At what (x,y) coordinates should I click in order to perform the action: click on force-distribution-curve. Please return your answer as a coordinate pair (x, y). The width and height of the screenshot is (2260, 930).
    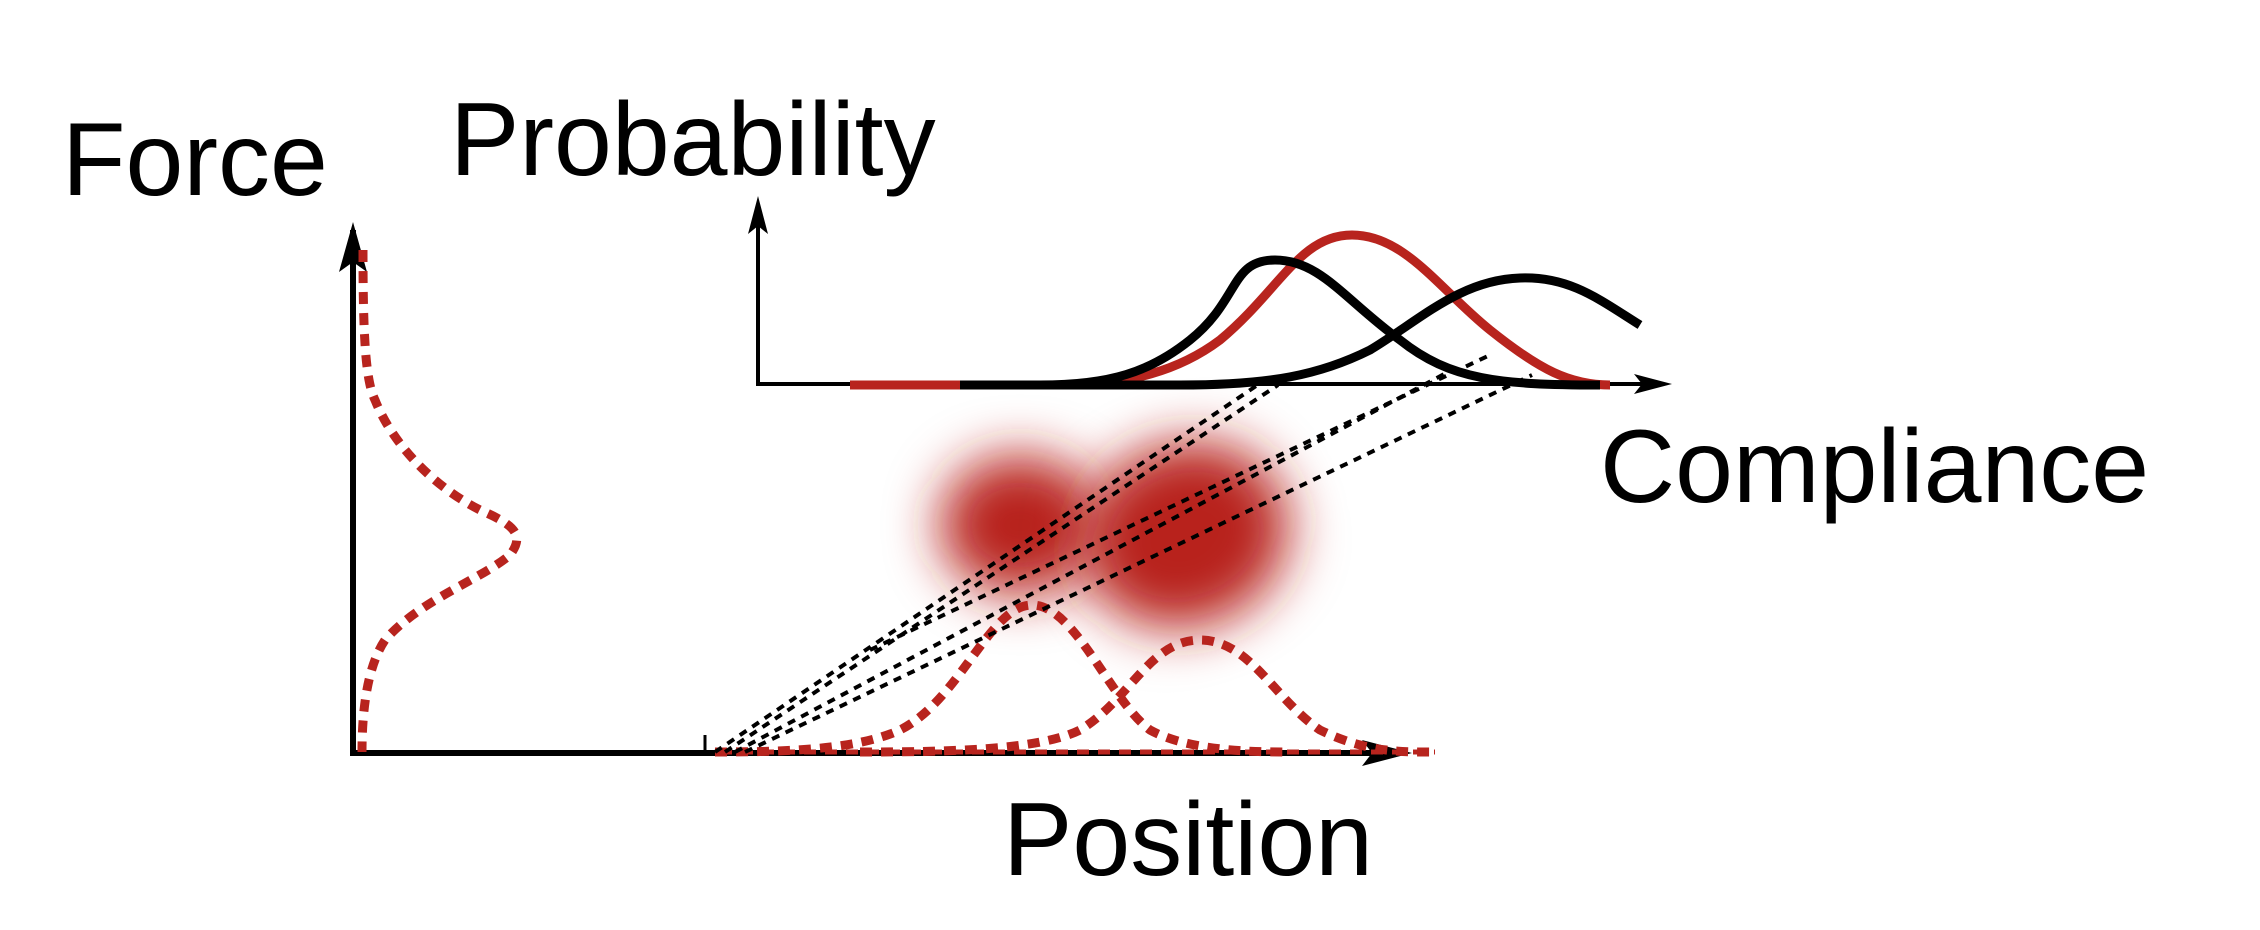
    Looking at the image, I should click on (439, 501).